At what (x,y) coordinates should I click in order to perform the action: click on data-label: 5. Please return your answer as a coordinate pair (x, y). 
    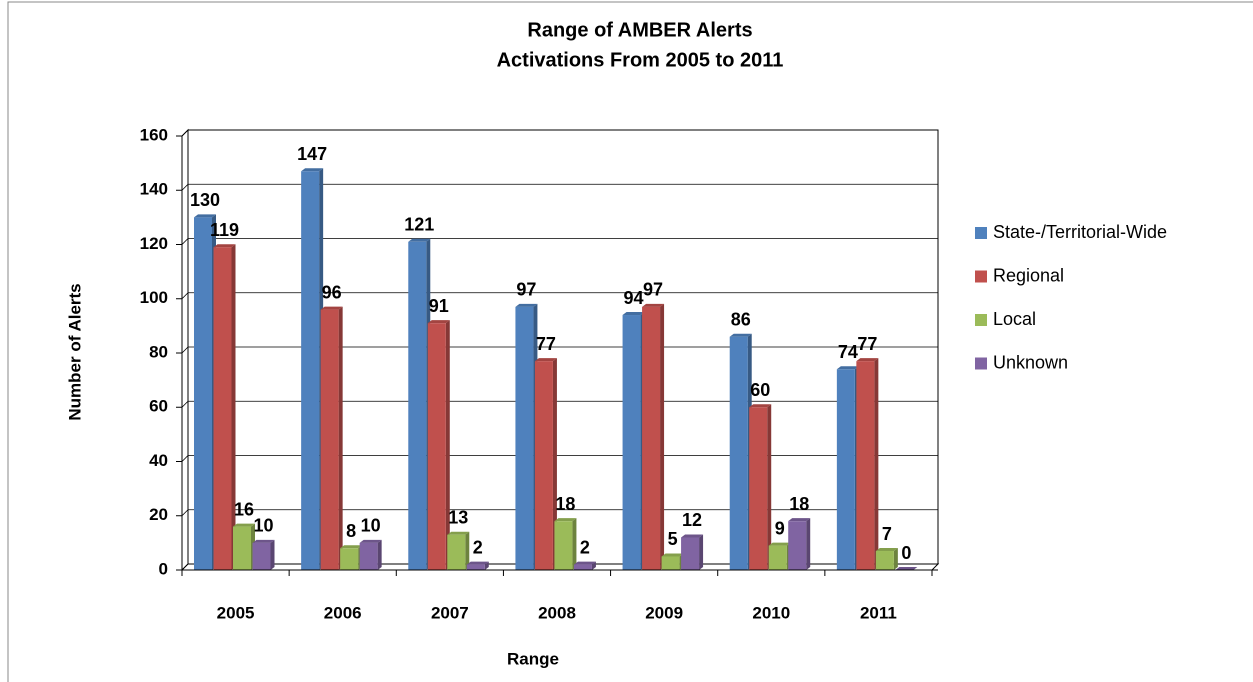
    Looking at the image, I should click on (673, 539).